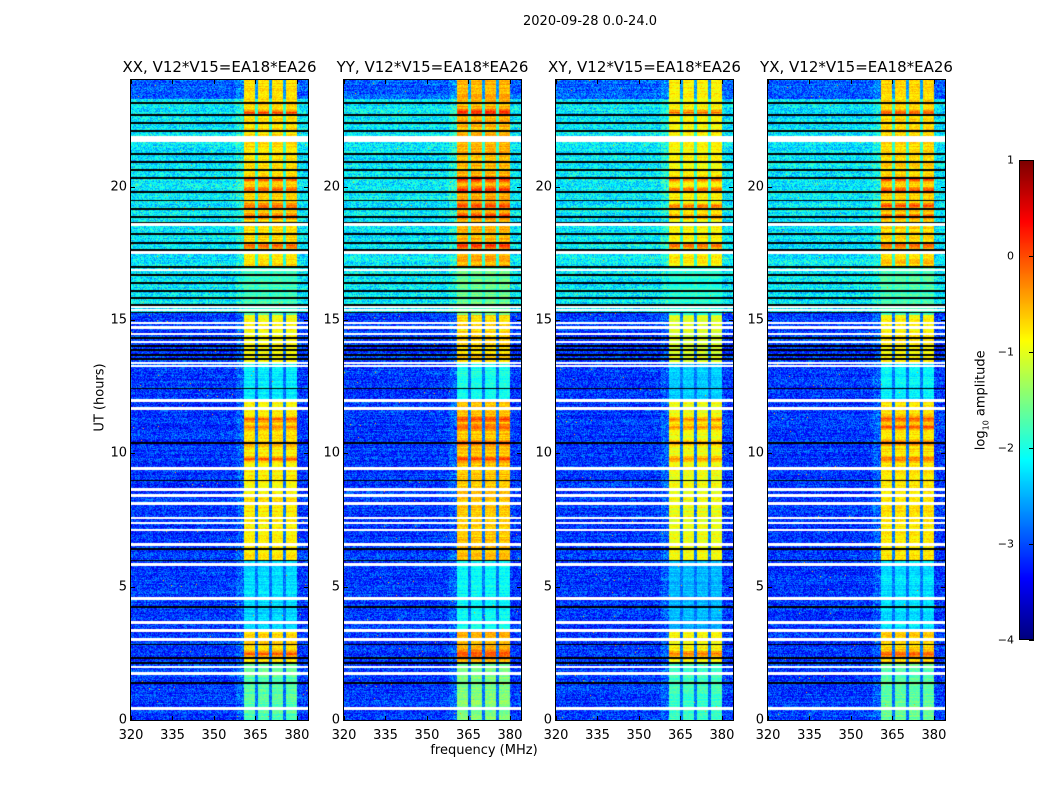 The height and width of the screenshot is (800, 1050). Describe the element at coordinates (1005, 640) in the screenshot. I see `colorbar-tick-label: −4` at that location.